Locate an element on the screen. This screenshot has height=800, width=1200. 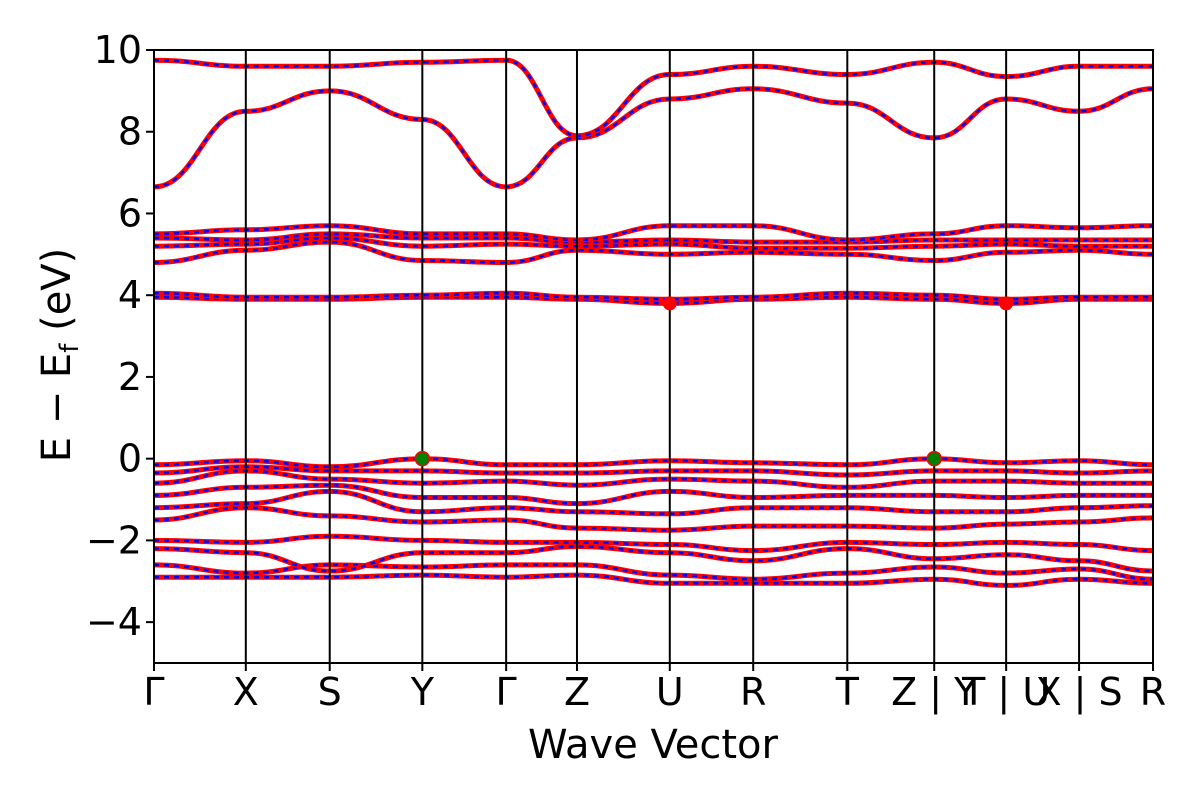
band-line-14-spin-down is located at coordinates (653, 243).